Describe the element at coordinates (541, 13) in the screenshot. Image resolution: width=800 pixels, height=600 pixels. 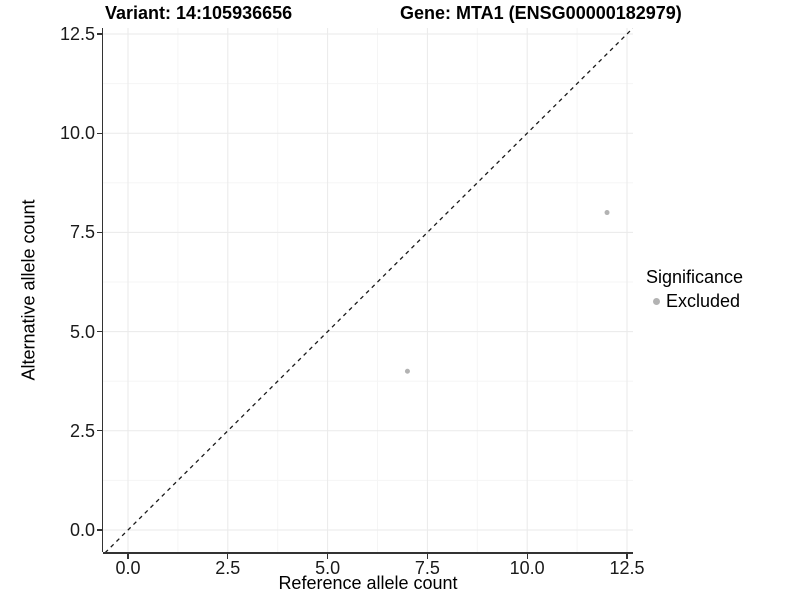
I see `plot-title-gene: Gene: MTA1 (ENSG00000182979)` at that location.